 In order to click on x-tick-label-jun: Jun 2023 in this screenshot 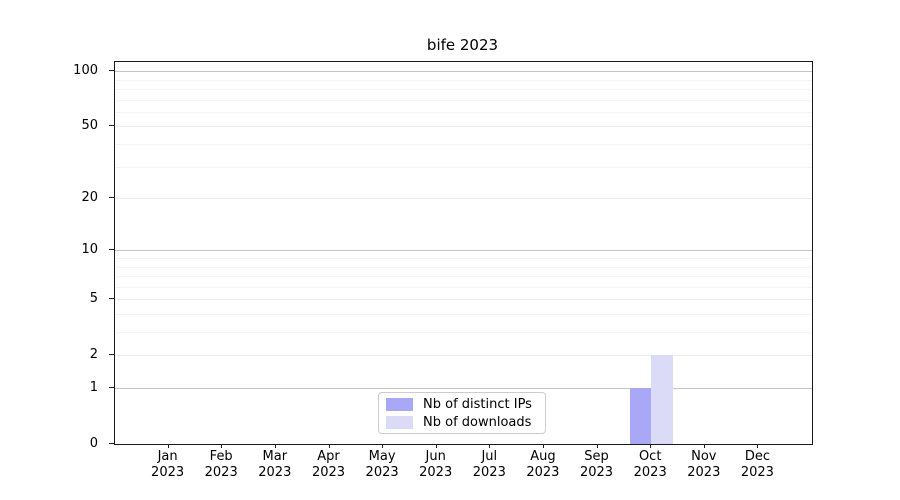, I will do `click(436, 464)`.